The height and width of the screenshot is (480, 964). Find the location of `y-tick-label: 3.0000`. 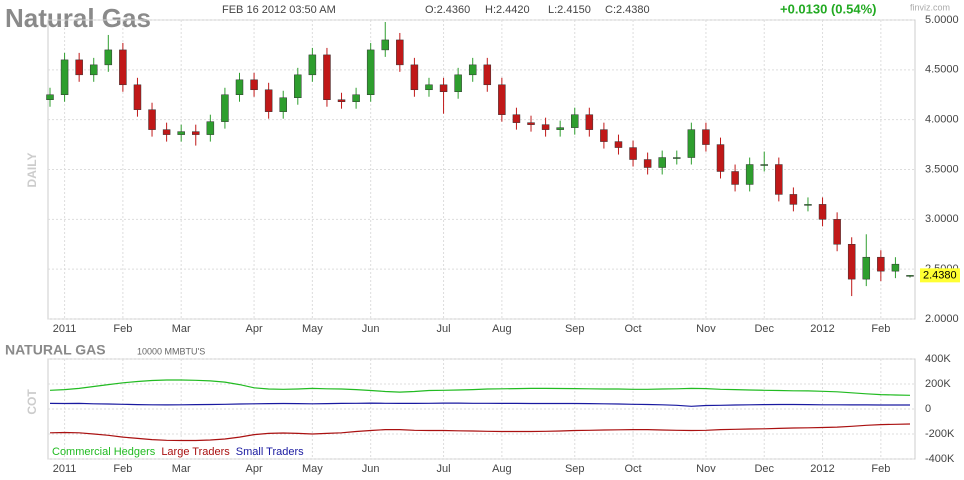

y-tick-label: 3.0000 is located at coordinates (942, 219).